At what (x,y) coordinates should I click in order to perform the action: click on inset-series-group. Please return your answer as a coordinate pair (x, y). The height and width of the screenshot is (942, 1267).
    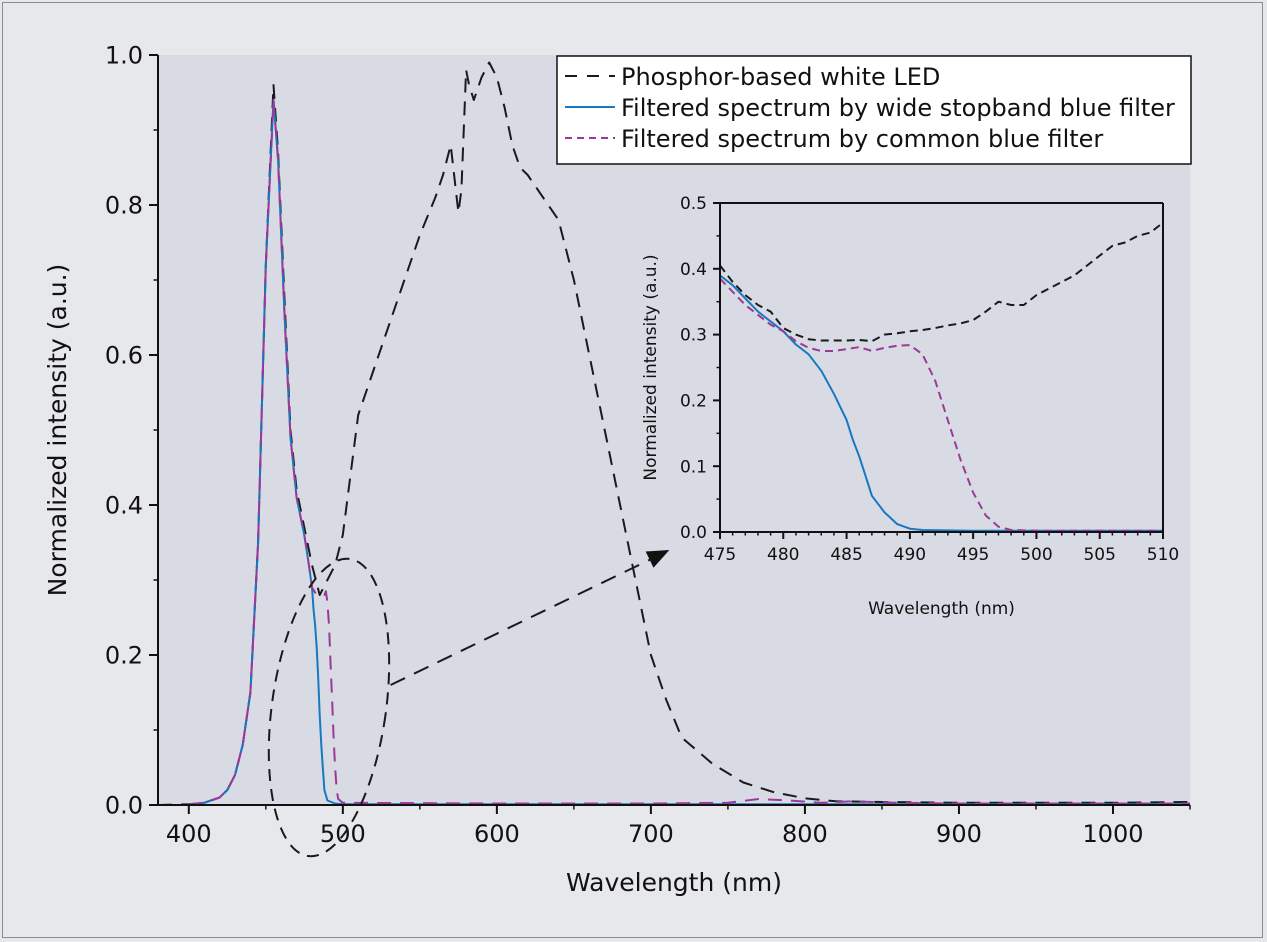
    Looking at the image, I should click on (941, 376).